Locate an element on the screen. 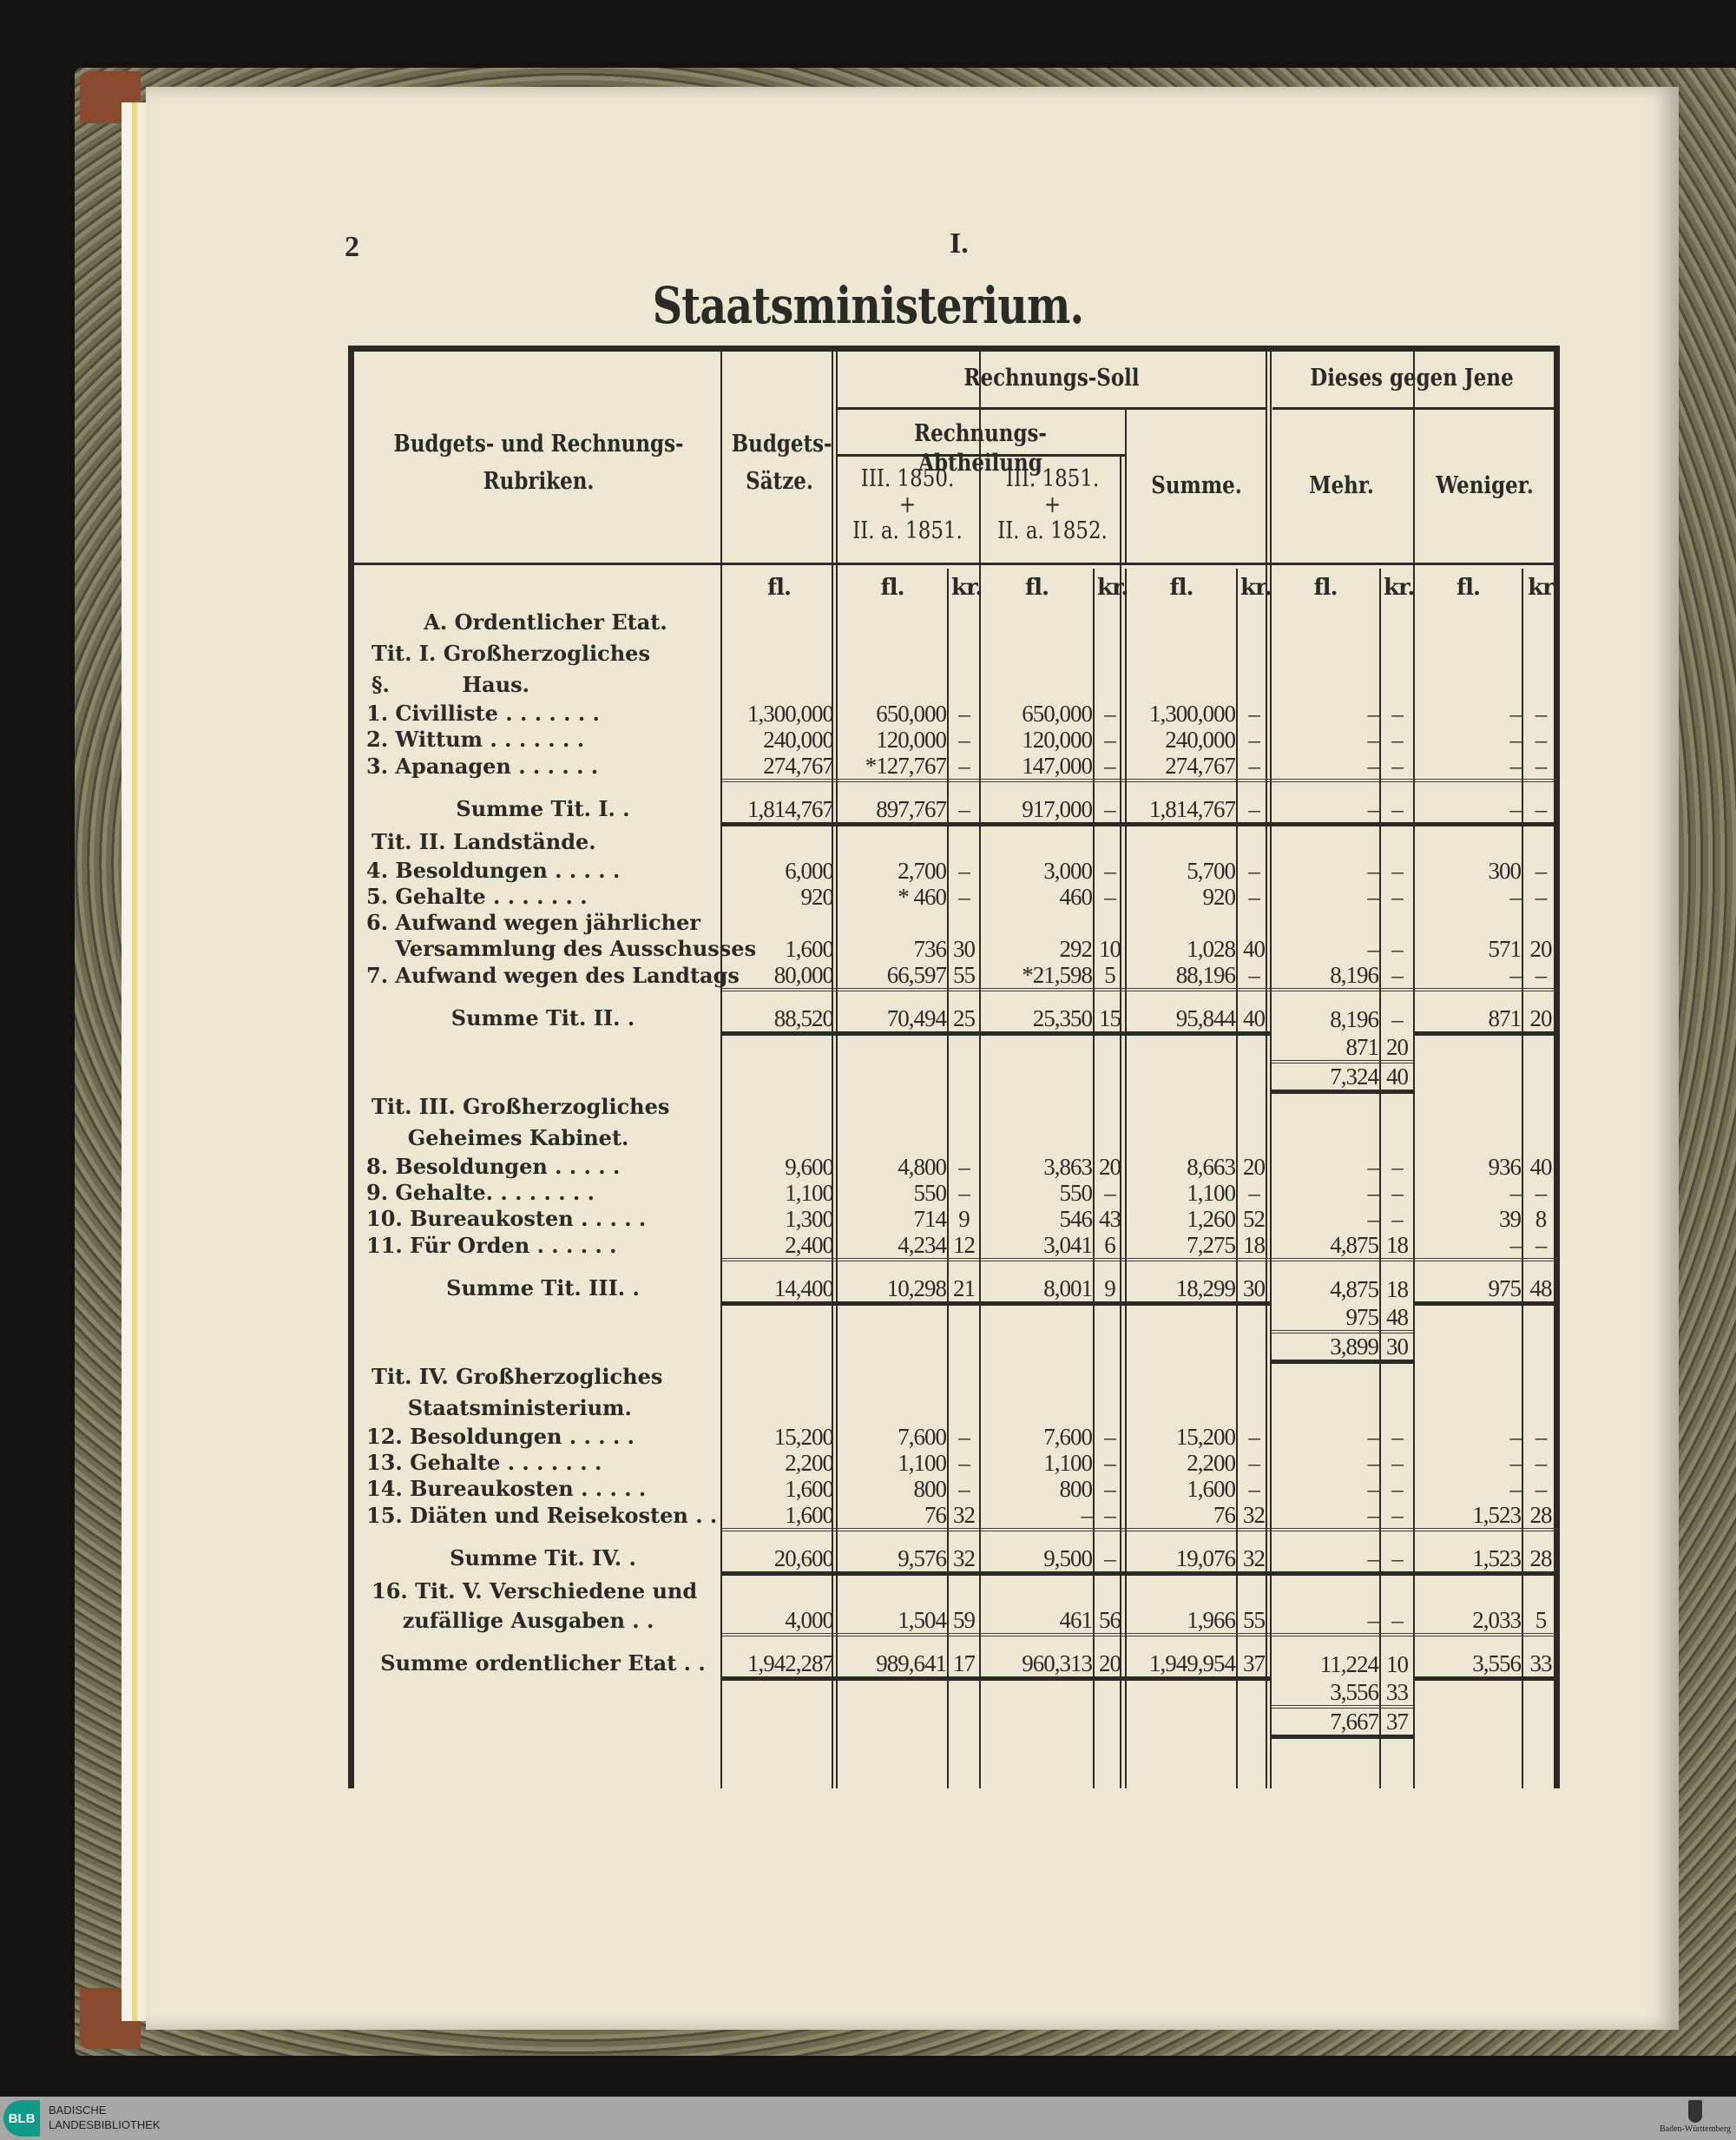 The width and height of the screenshot is (1736, 2140). cell-budget: 80,000 is located at coordinates (803, 975).